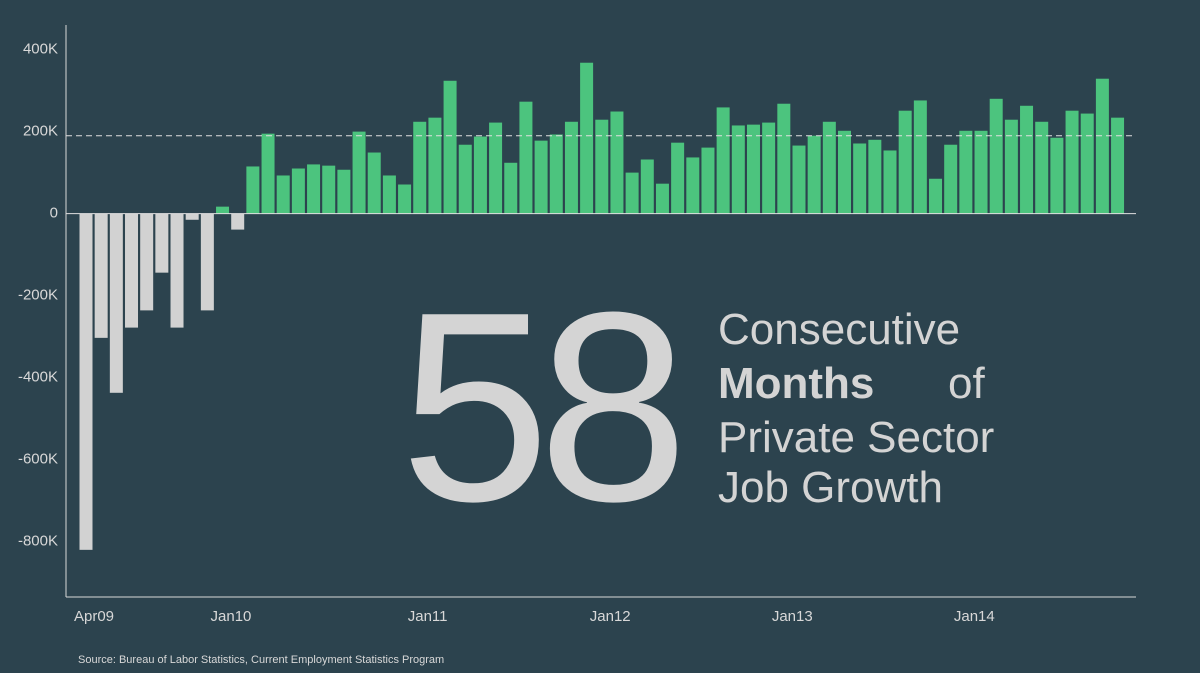 This screenshot has width=1200, height=673. Describe the element at coordinates (966, 383) in the screenshot. I see `headline-line: of` at that location.